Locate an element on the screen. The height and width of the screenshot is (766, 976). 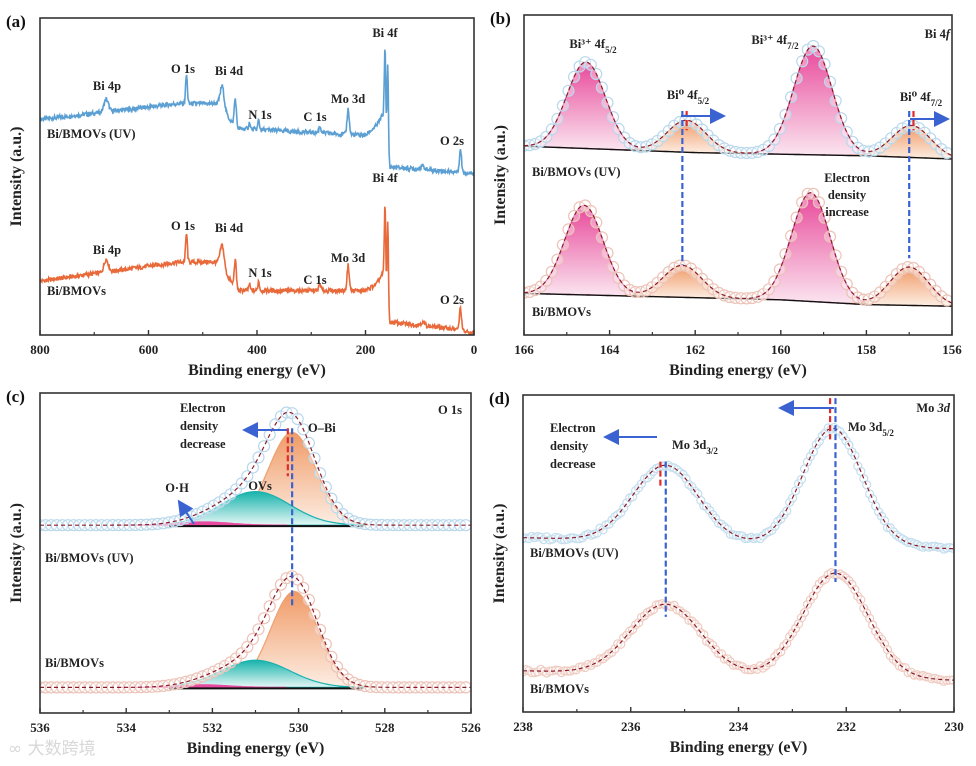
peak-label-uv: Bi 4f is located at coordinates (385, 33).